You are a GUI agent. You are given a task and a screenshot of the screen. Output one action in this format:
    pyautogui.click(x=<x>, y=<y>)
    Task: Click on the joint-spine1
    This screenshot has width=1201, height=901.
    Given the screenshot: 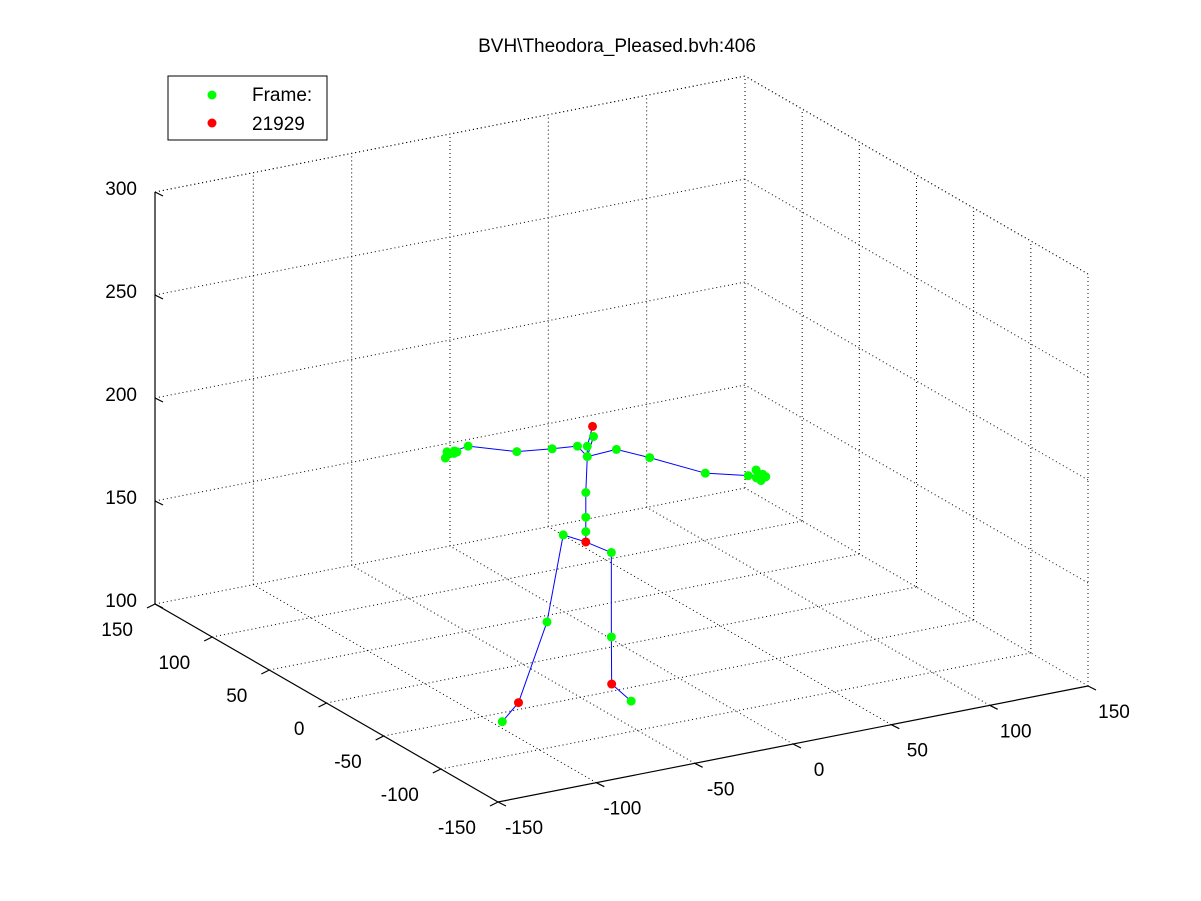 What is the action you would take?
    pyautogui.click(x=586, y=532)
    